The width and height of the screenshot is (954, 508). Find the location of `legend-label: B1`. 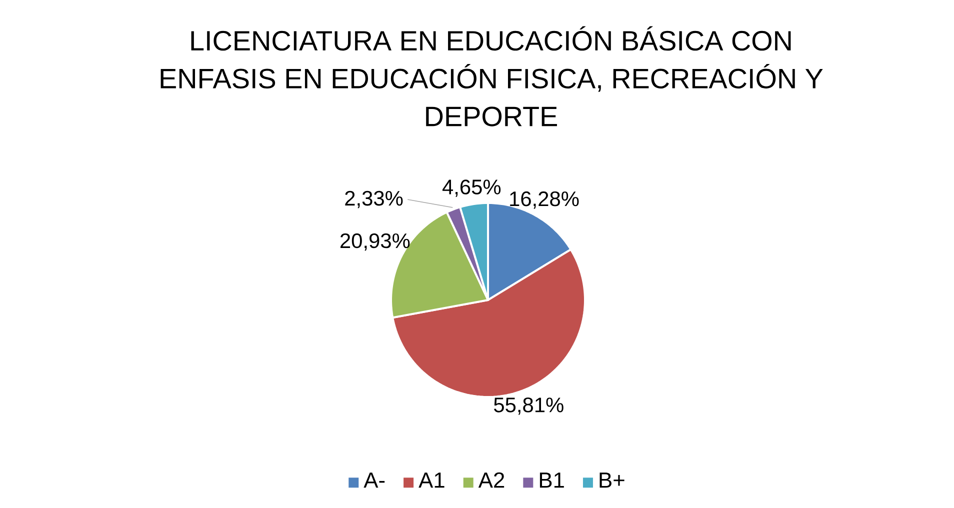

legend-label: B1 is located at coordinates (552, 480).